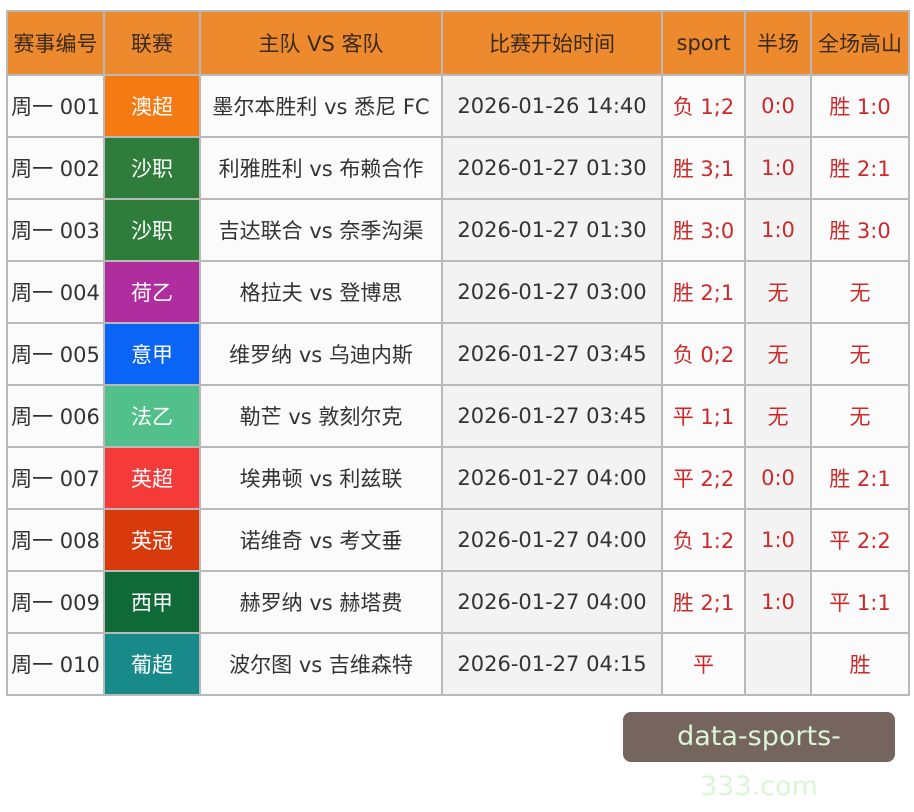 This screenshot has width=914, height=812. I want to click on league-cell: 英冠, so click(152, 540).